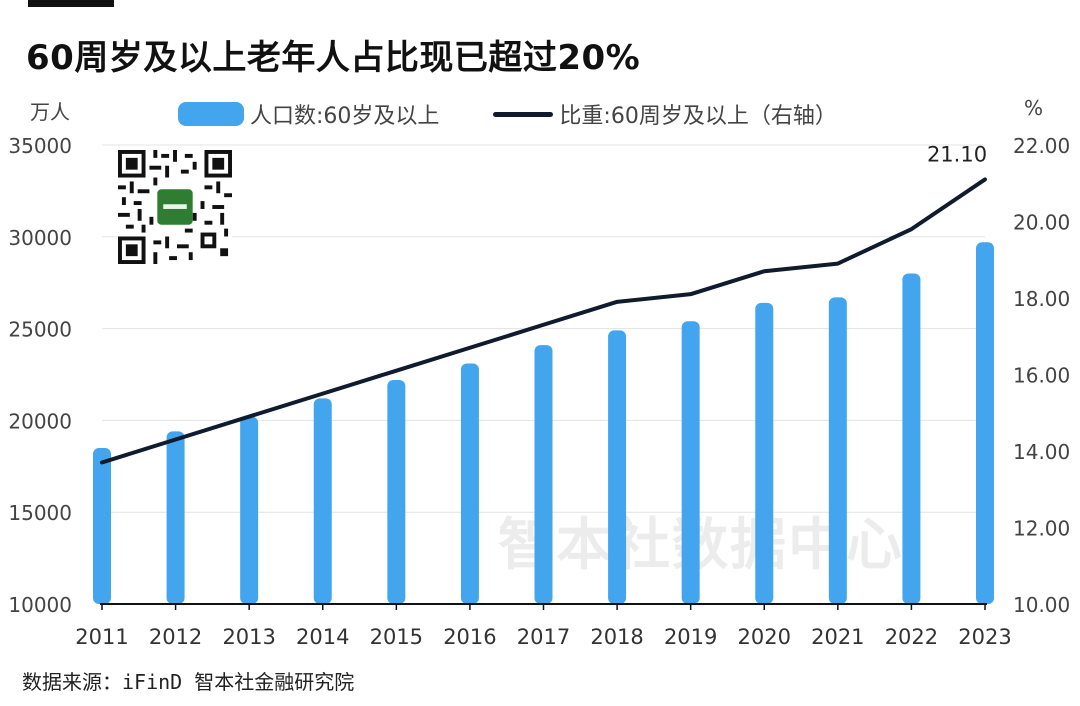 This screenshot has width=1080, height=706. What do you see at coordinates (523, 114) in the screenshot?
I see `legend-line-swatch` at bounding box center [523, 114].